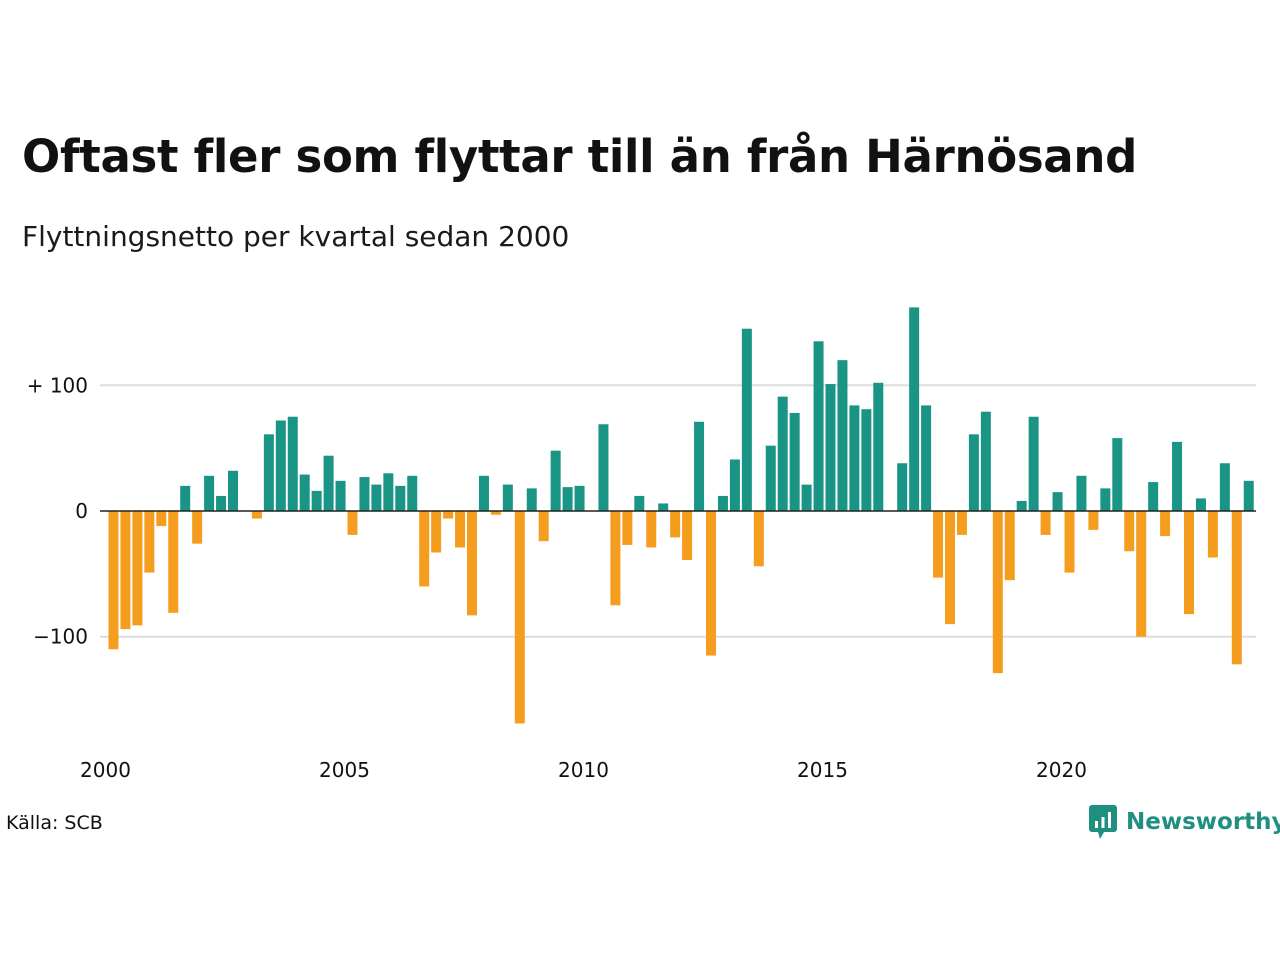 The image size is (1280, 960). What do you see at coordinates (81, 511) in the screenshot?
I see `y-tick-label: 0` at bounding box center [81, 511].